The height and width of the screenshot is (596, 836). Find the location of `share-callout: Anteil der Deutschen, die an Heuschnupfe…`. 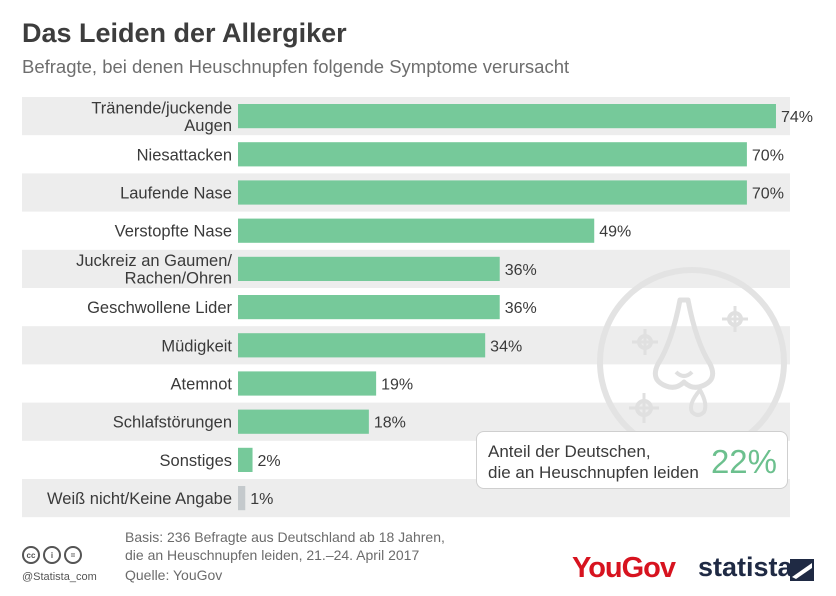

share-callout: Anteil der Deutschen, die an Heuschnupfe… is located at coordinates (632, 460).